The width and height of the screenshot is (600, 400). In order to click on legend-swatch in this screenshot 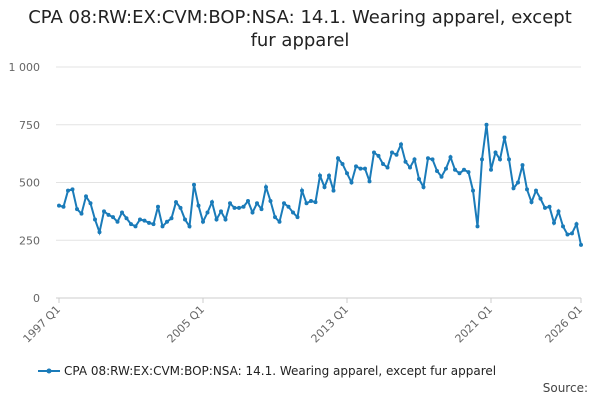, I will do `click(49, 371)`.